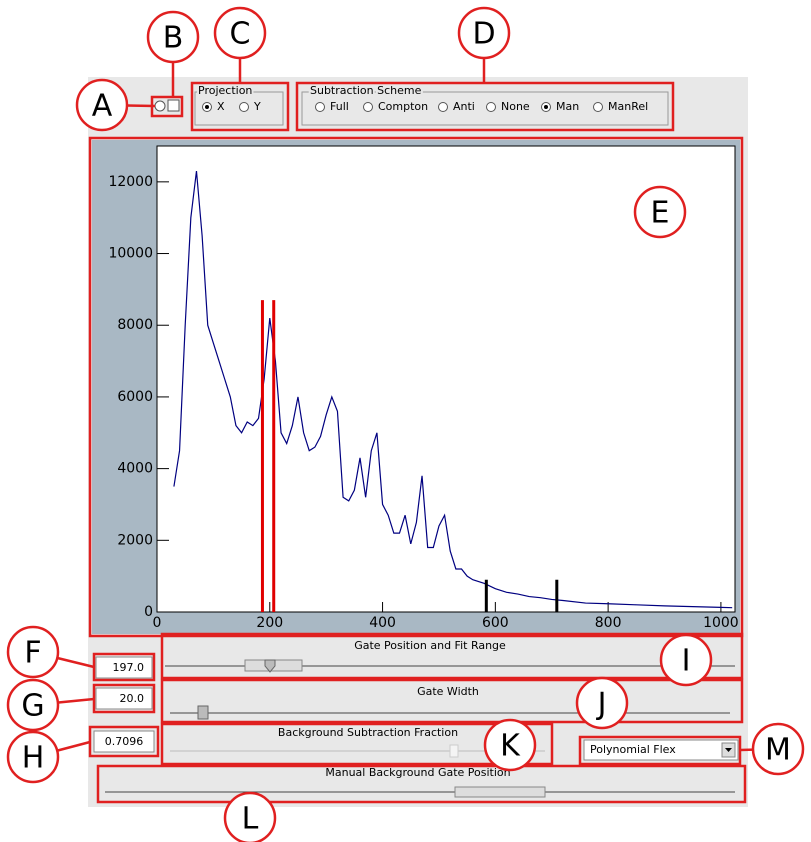  Describe the element at coordinates (157, 623) in the screenshot. I see `x-tick-label: 0` at that location.